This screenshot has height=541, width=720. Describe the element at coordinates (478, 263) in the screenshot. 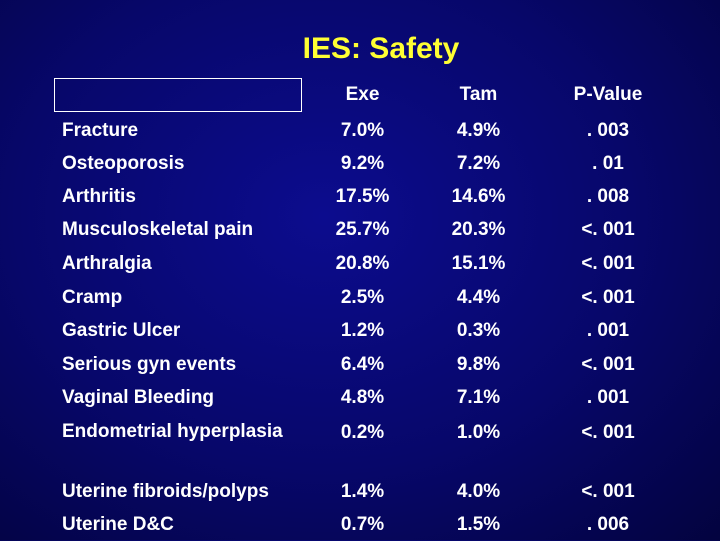

I see `row-tam: 15.1%` at that location.